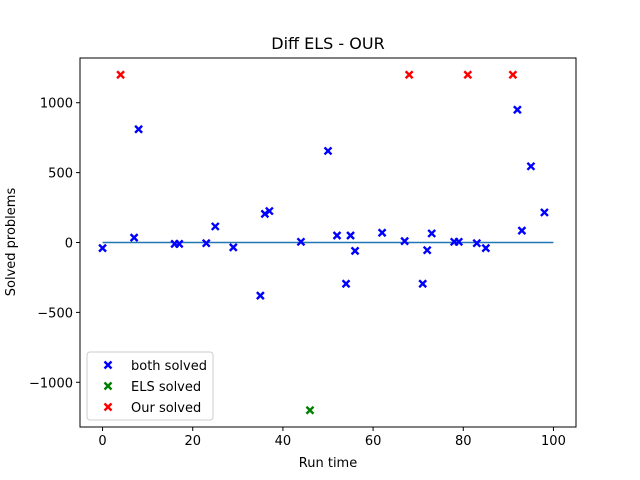  What do you see at coordinates (373, 441) in the screenshot?
I see `x-tick-label: 60` at bounding box center [373, 441].